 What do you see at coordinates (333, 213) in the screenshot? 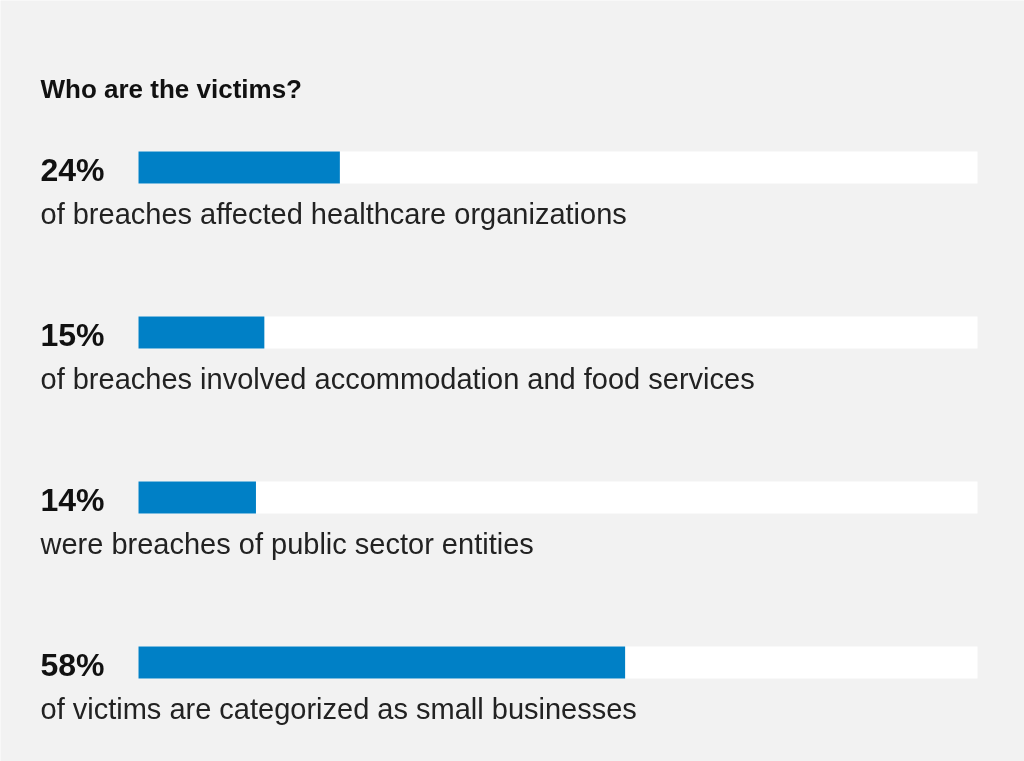
I see `y-tick-label: of breaches affected healthcare organizations` at bounding box center [333, 213].